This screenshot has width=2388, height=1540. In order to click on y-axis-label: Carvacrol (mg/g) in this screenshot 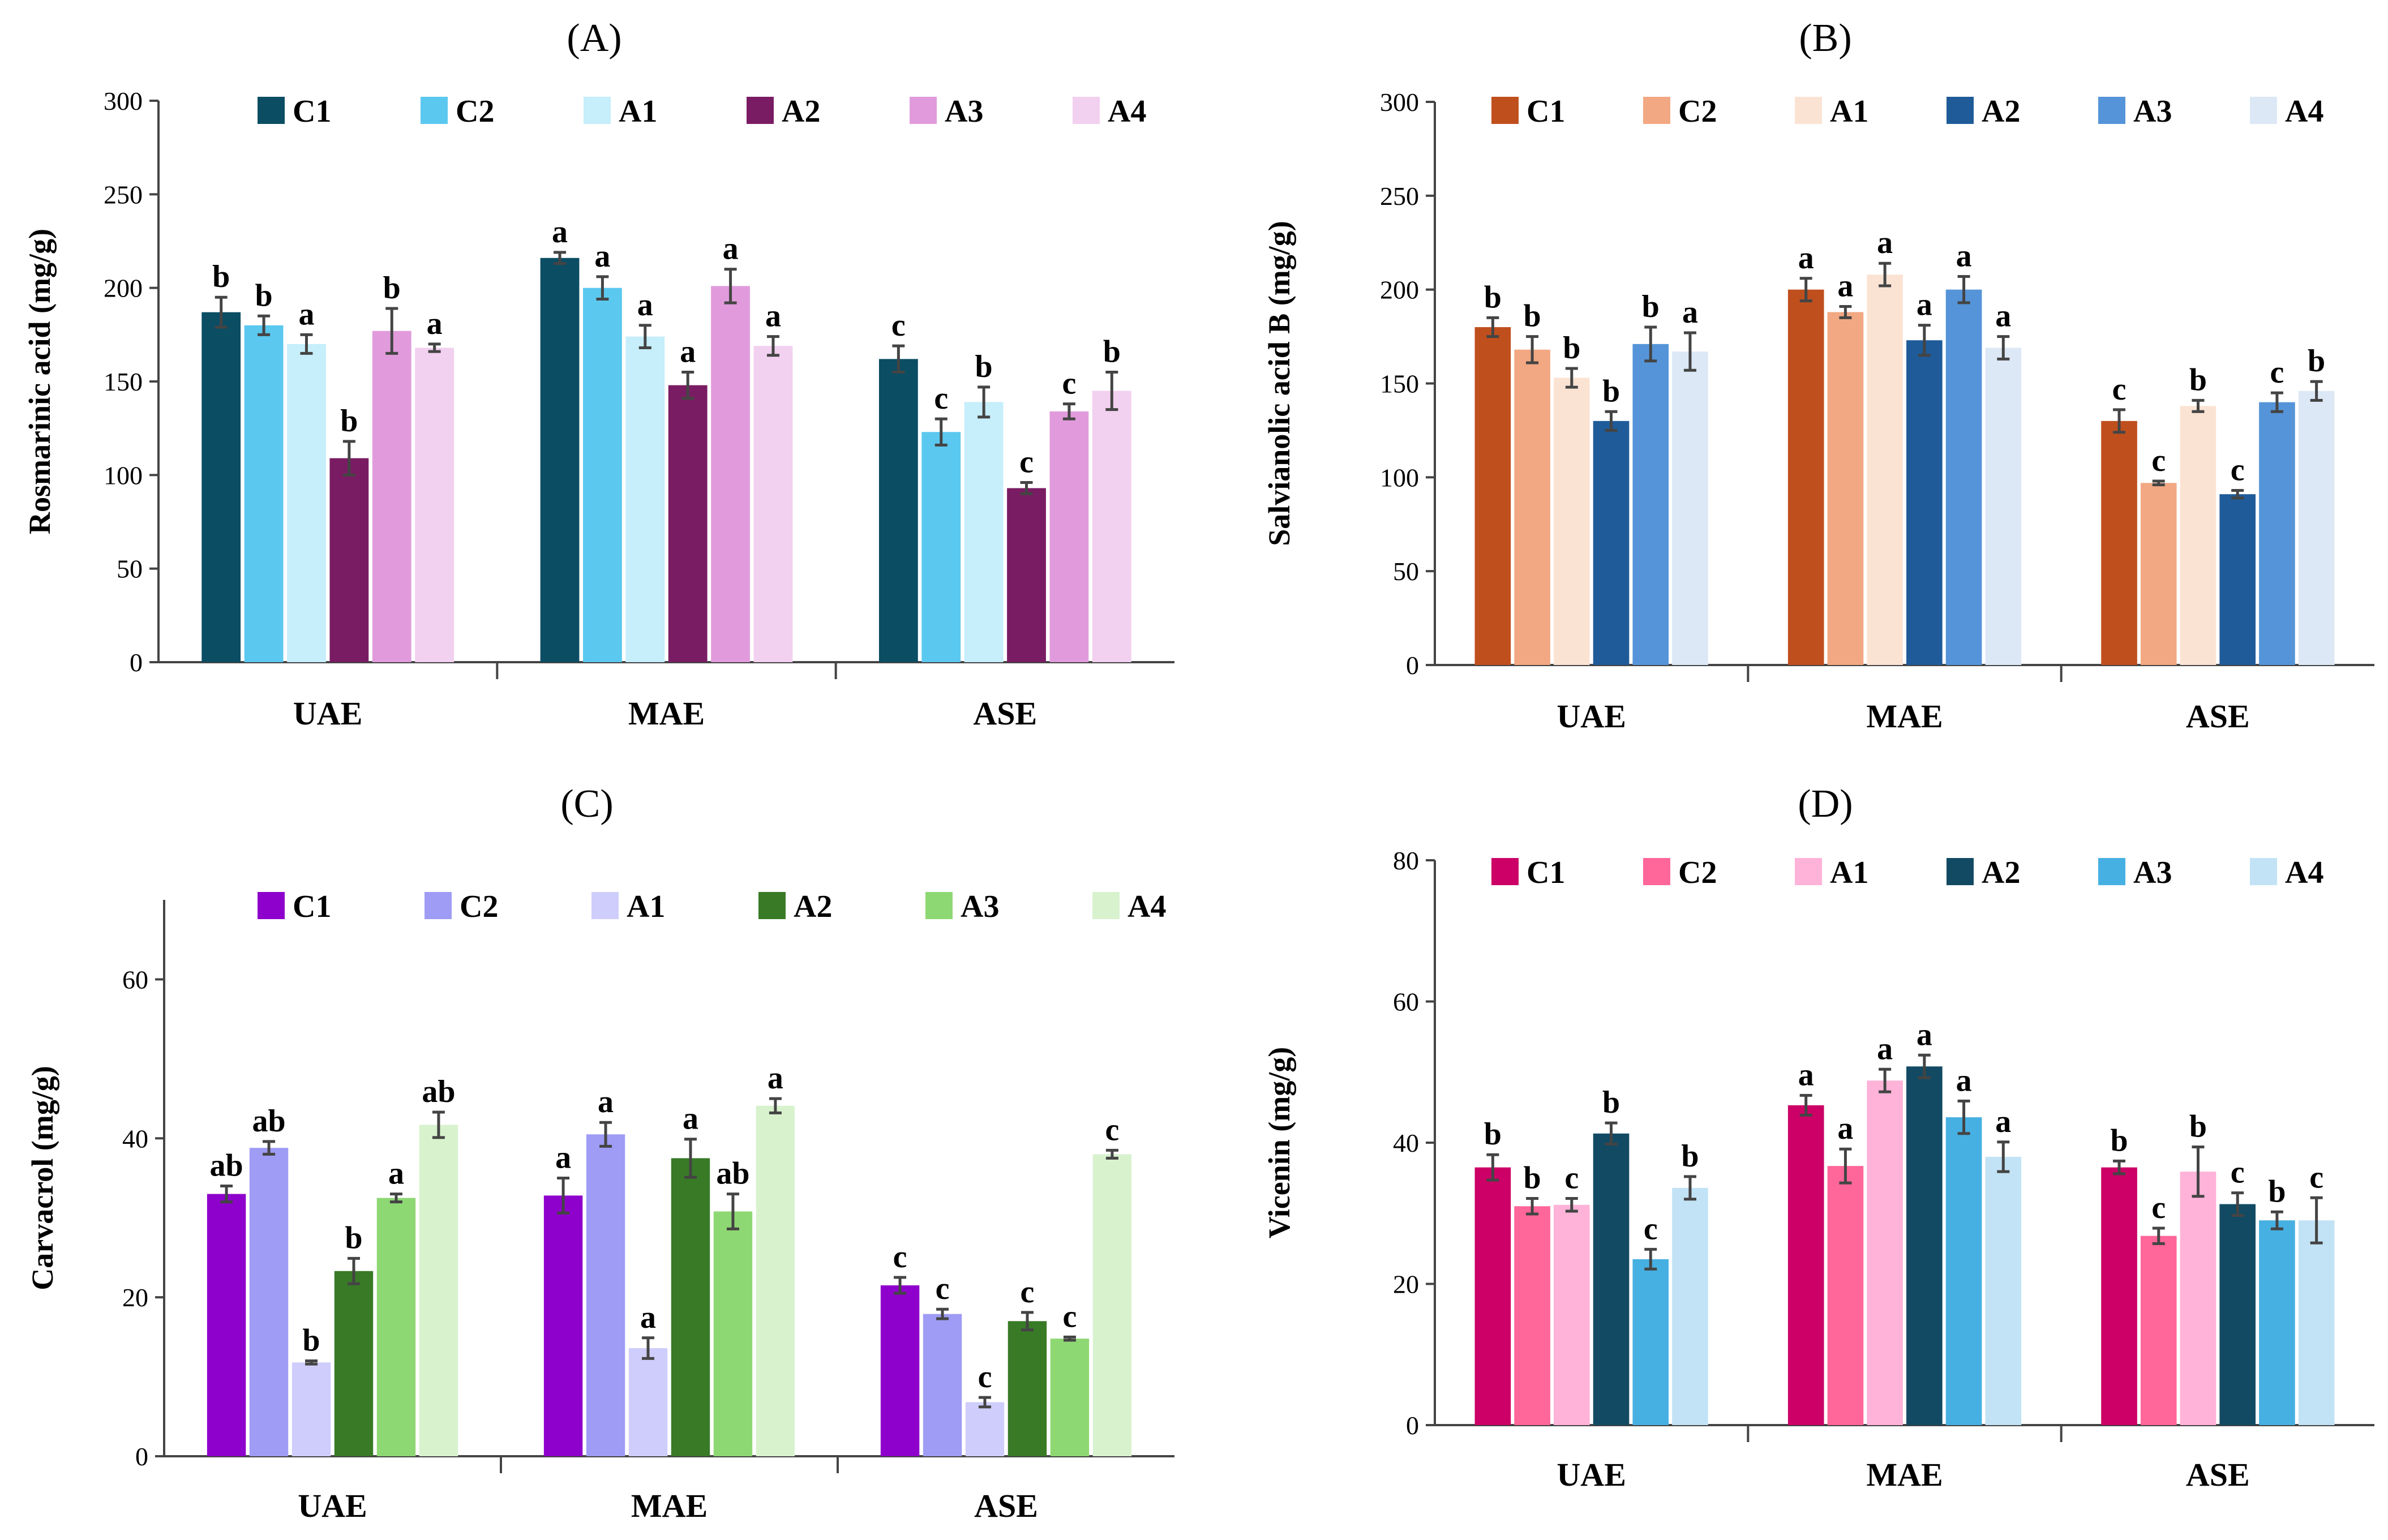, I will do `click(42, 1178)`.